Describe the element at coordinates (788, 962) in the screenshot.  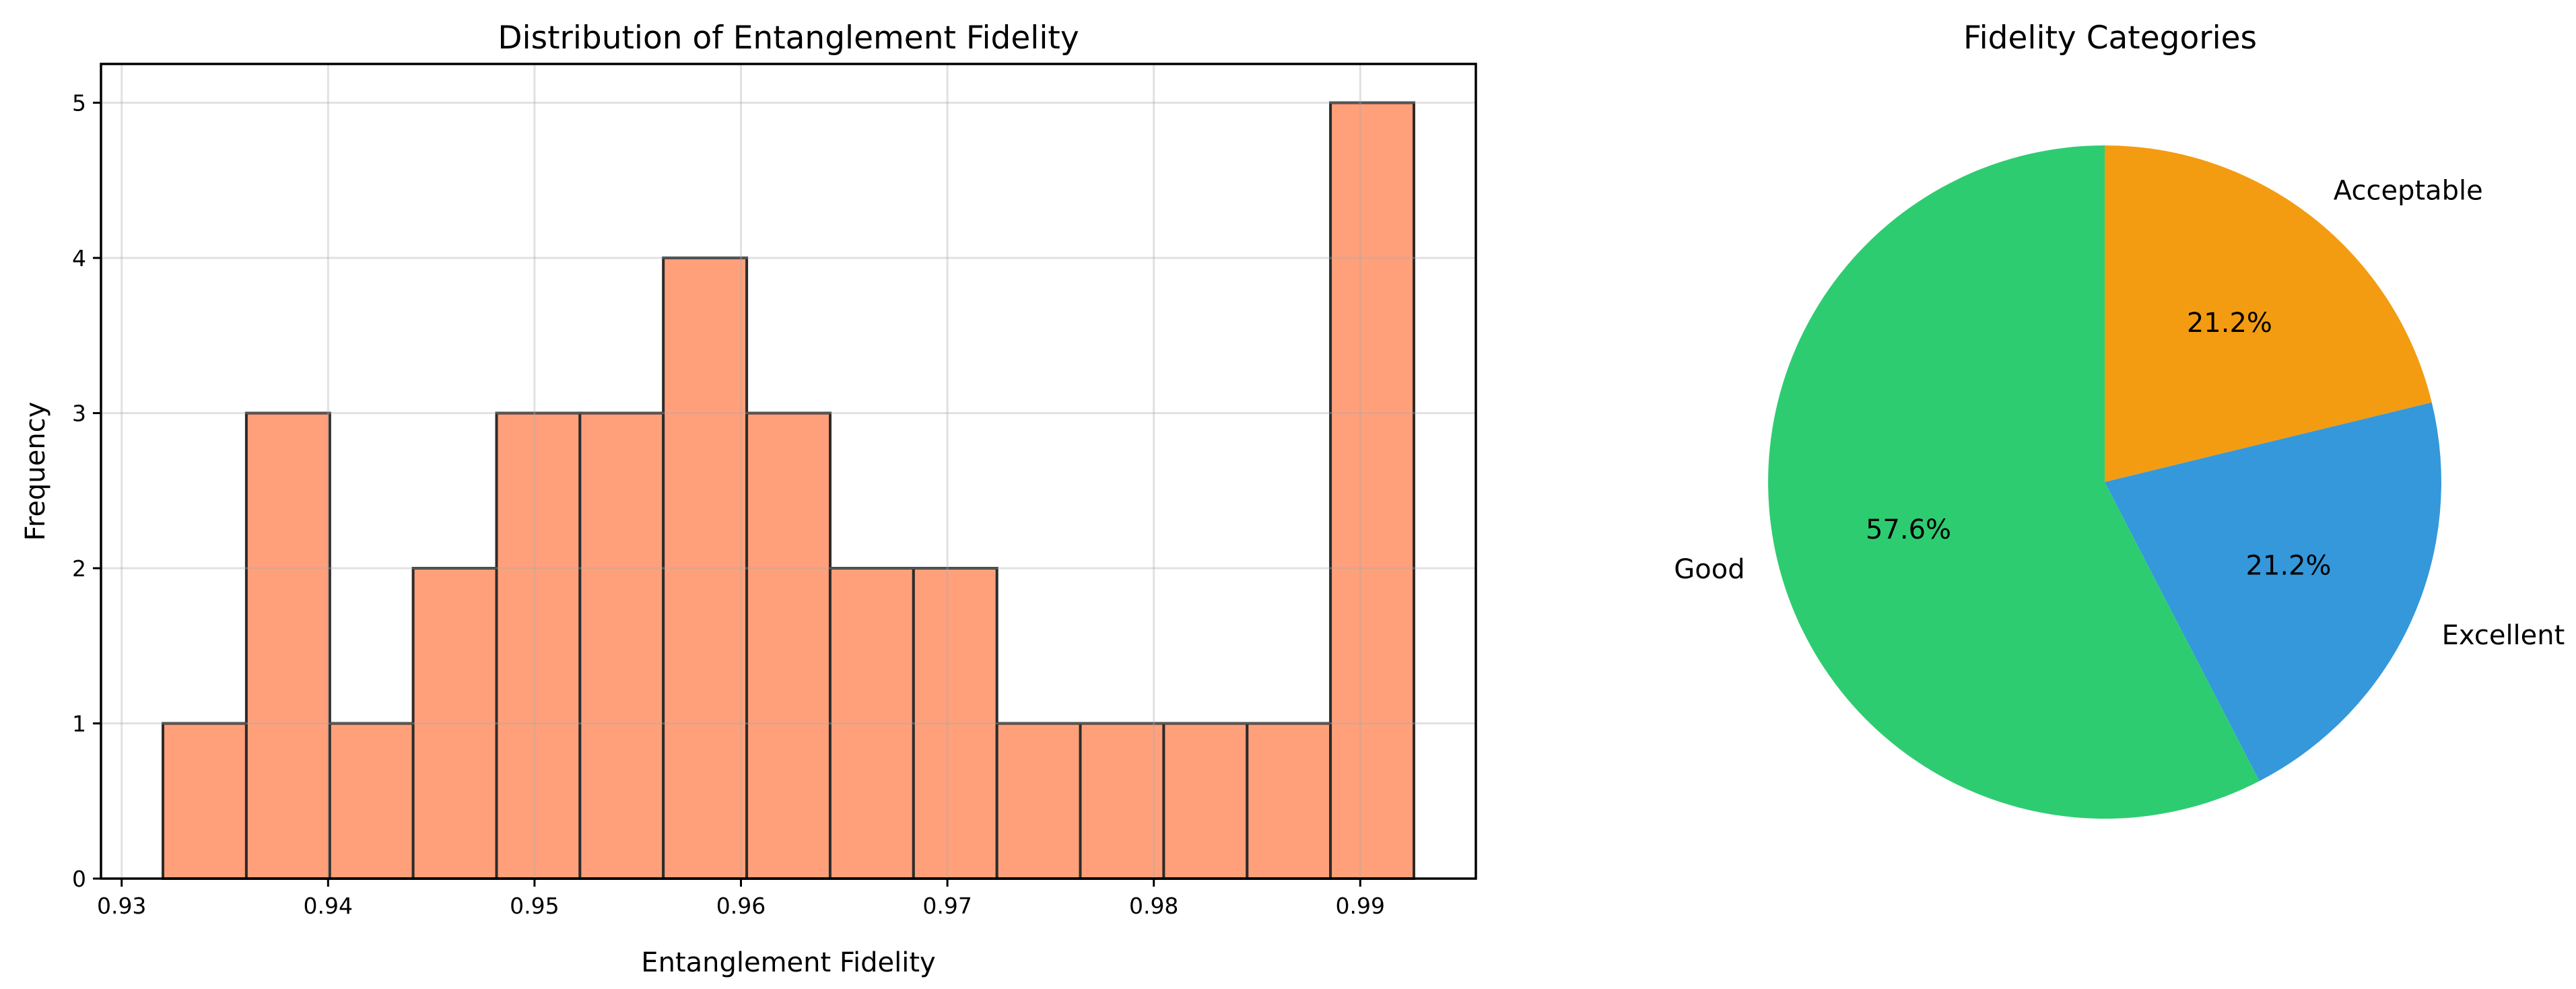
I see `histogram-xlabel: Entanglement Fidelity` at that location.